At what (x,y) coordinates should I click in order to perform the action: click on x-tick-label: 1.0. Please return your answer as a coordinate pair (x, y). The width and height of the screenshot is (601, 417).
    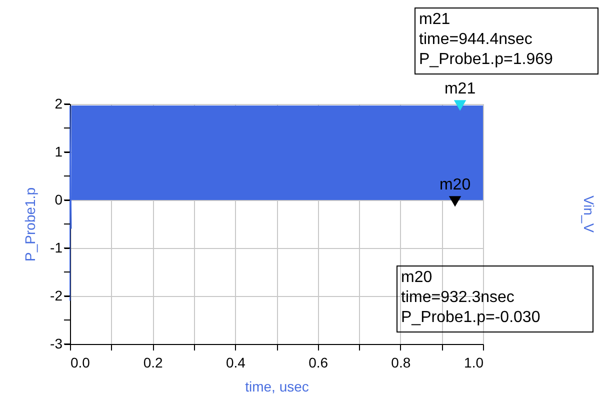
    Looking at the image, I should click on (474, 362).